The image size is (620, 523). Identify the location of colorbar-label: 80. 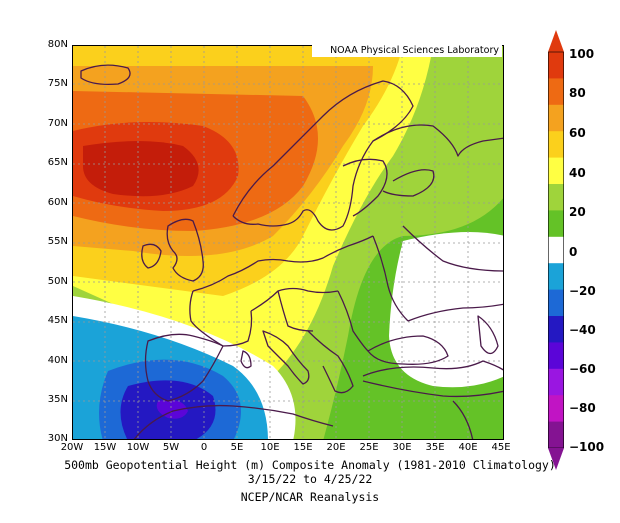
(577, 93).